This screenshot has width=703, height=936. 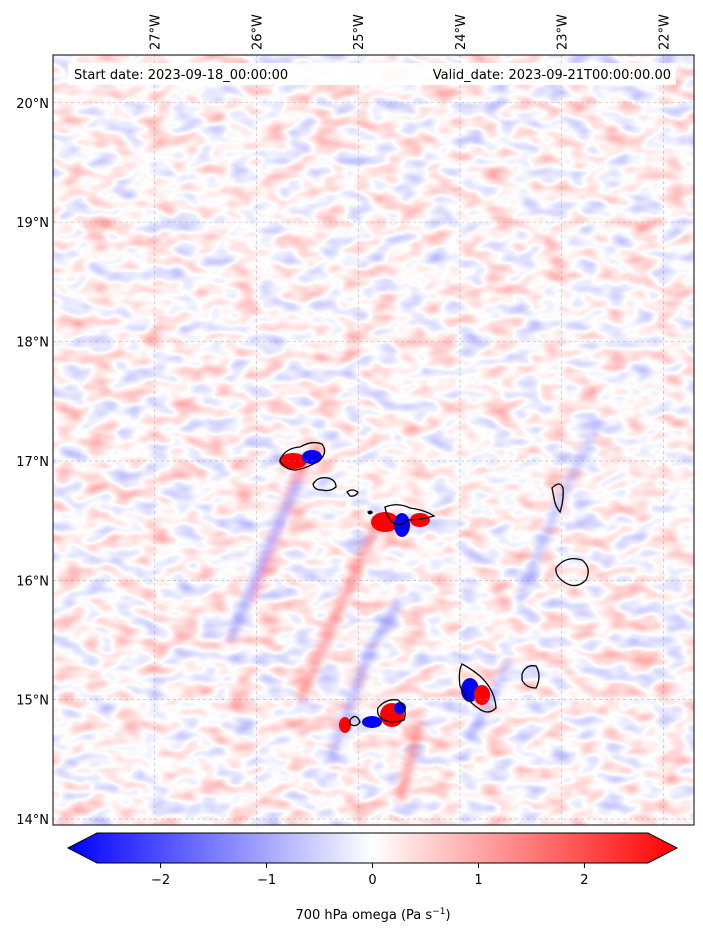 I want to click on colorbar-ticks: −2 −1 0 1 2, so click(x=370, y=875).